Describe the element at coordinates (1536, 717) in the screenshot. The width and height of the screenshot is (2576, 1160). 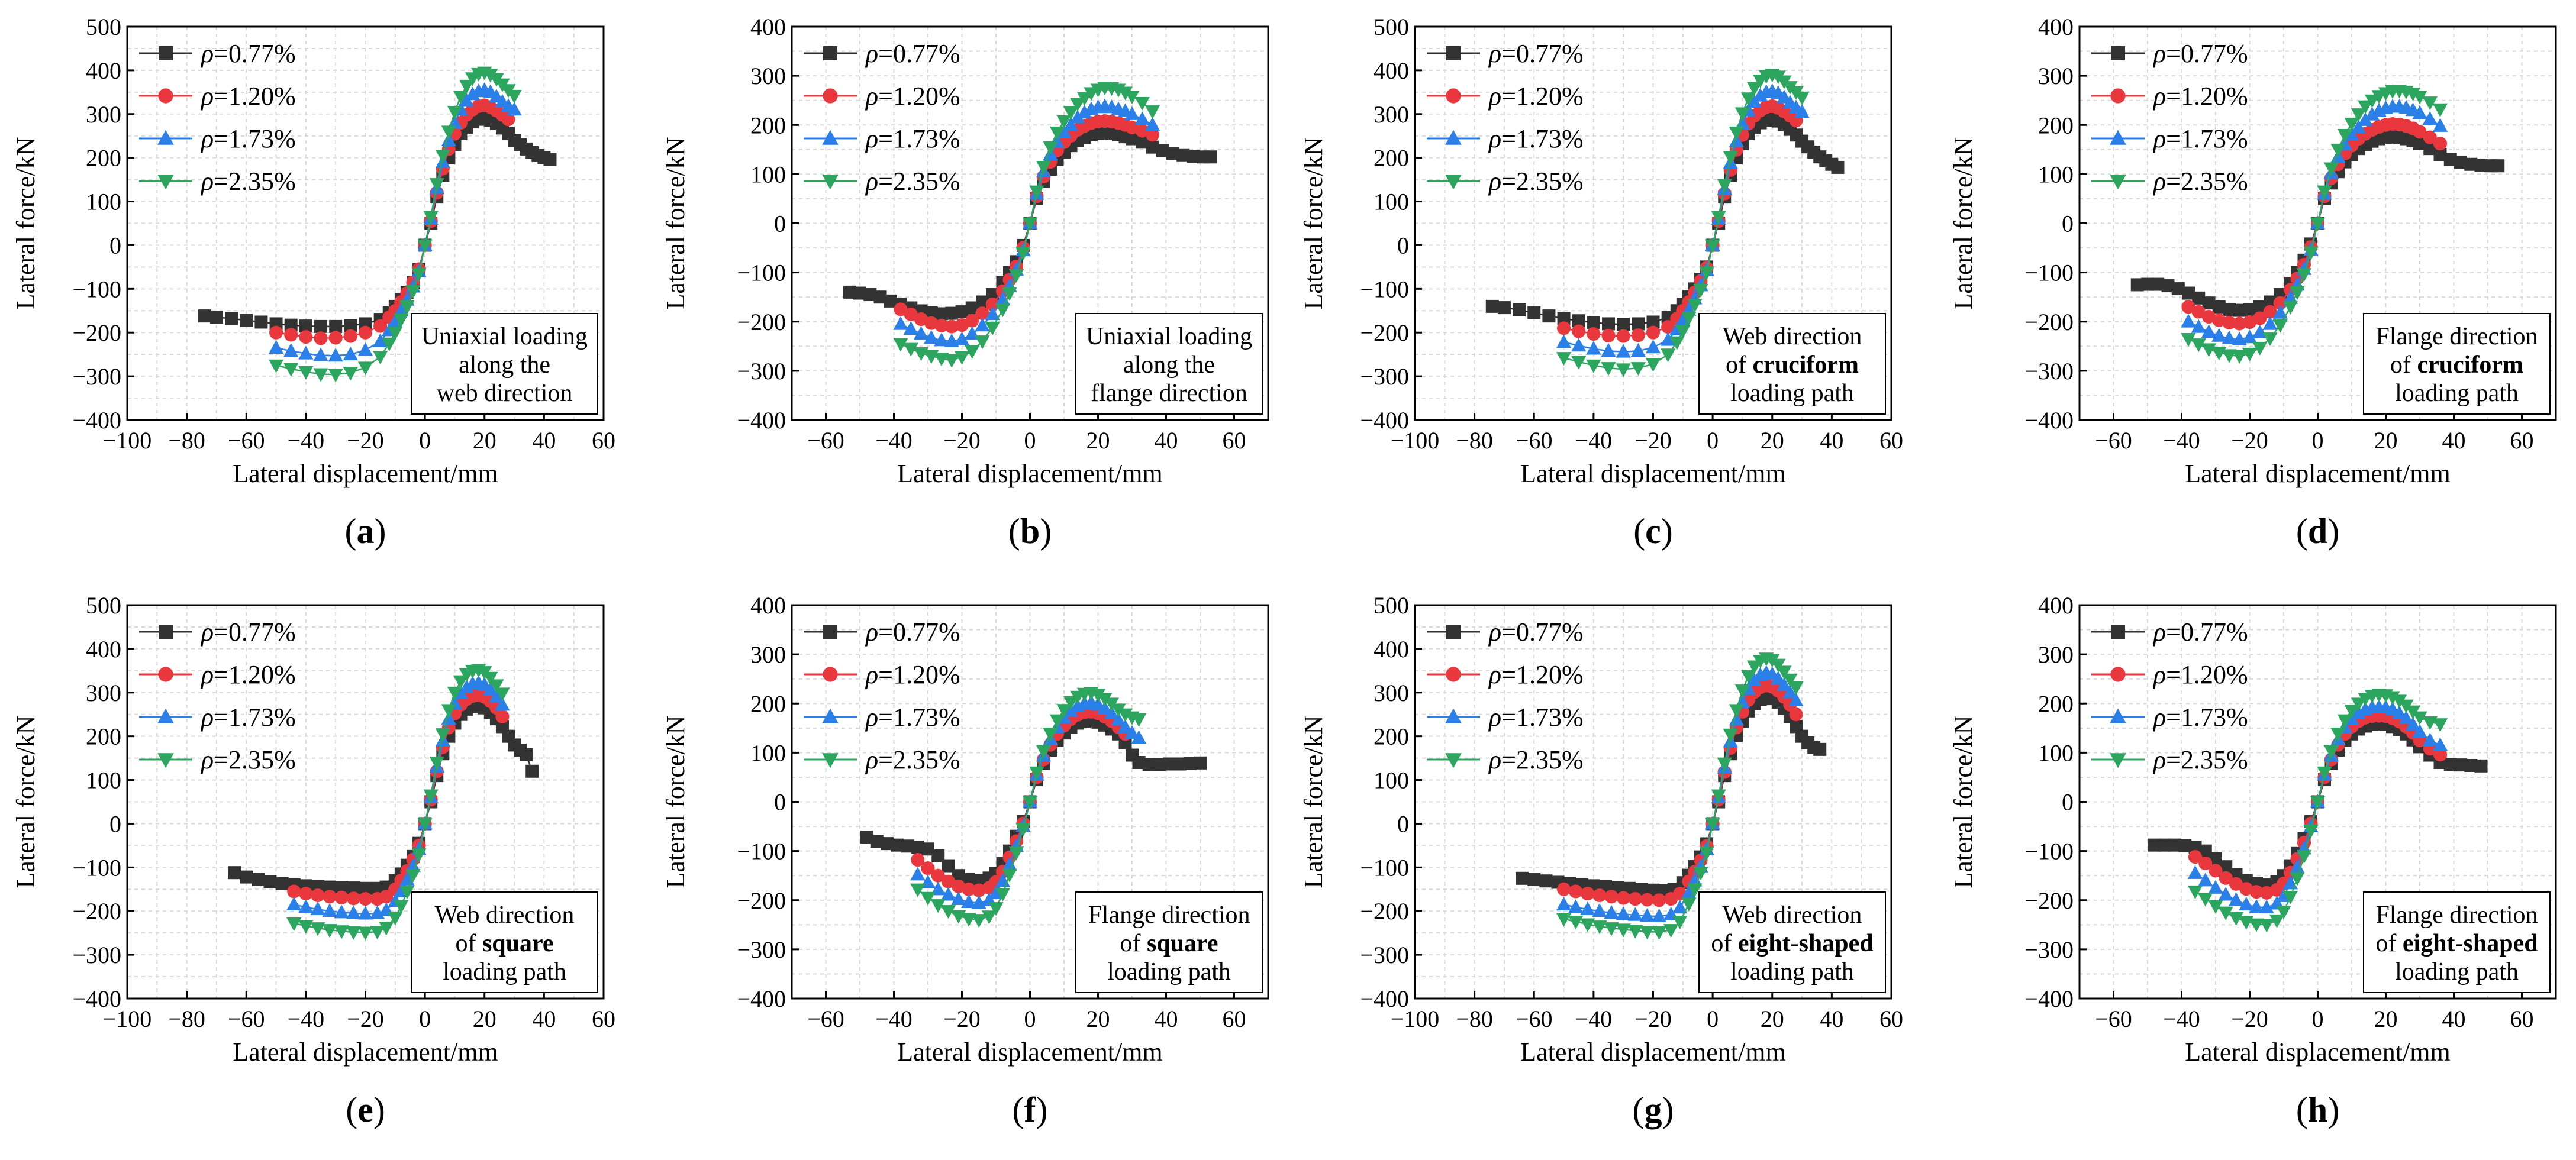
I see `legend-entry: ρ=1.73%` at that location.